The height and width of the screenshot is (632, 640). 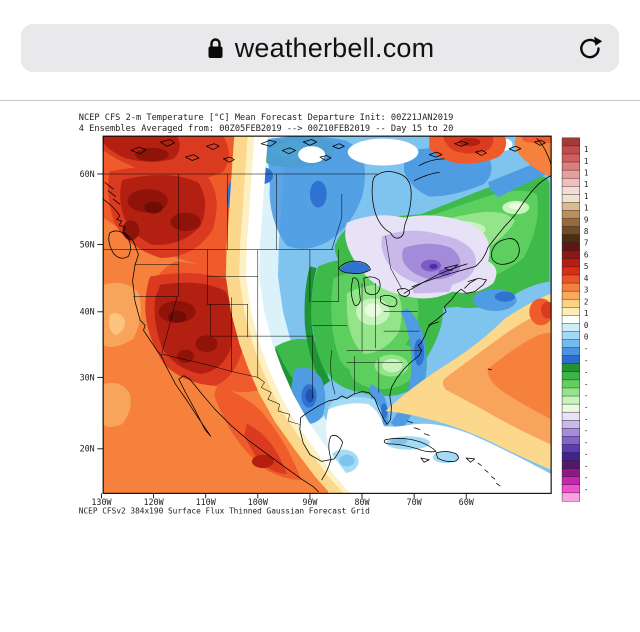 What do you see at coordinates (283, 500) in the screenshot?
I see `longitude-axis: 130W 120W 110W 100W 90W 80W 70W 60W` at bounding box center [283, 500].